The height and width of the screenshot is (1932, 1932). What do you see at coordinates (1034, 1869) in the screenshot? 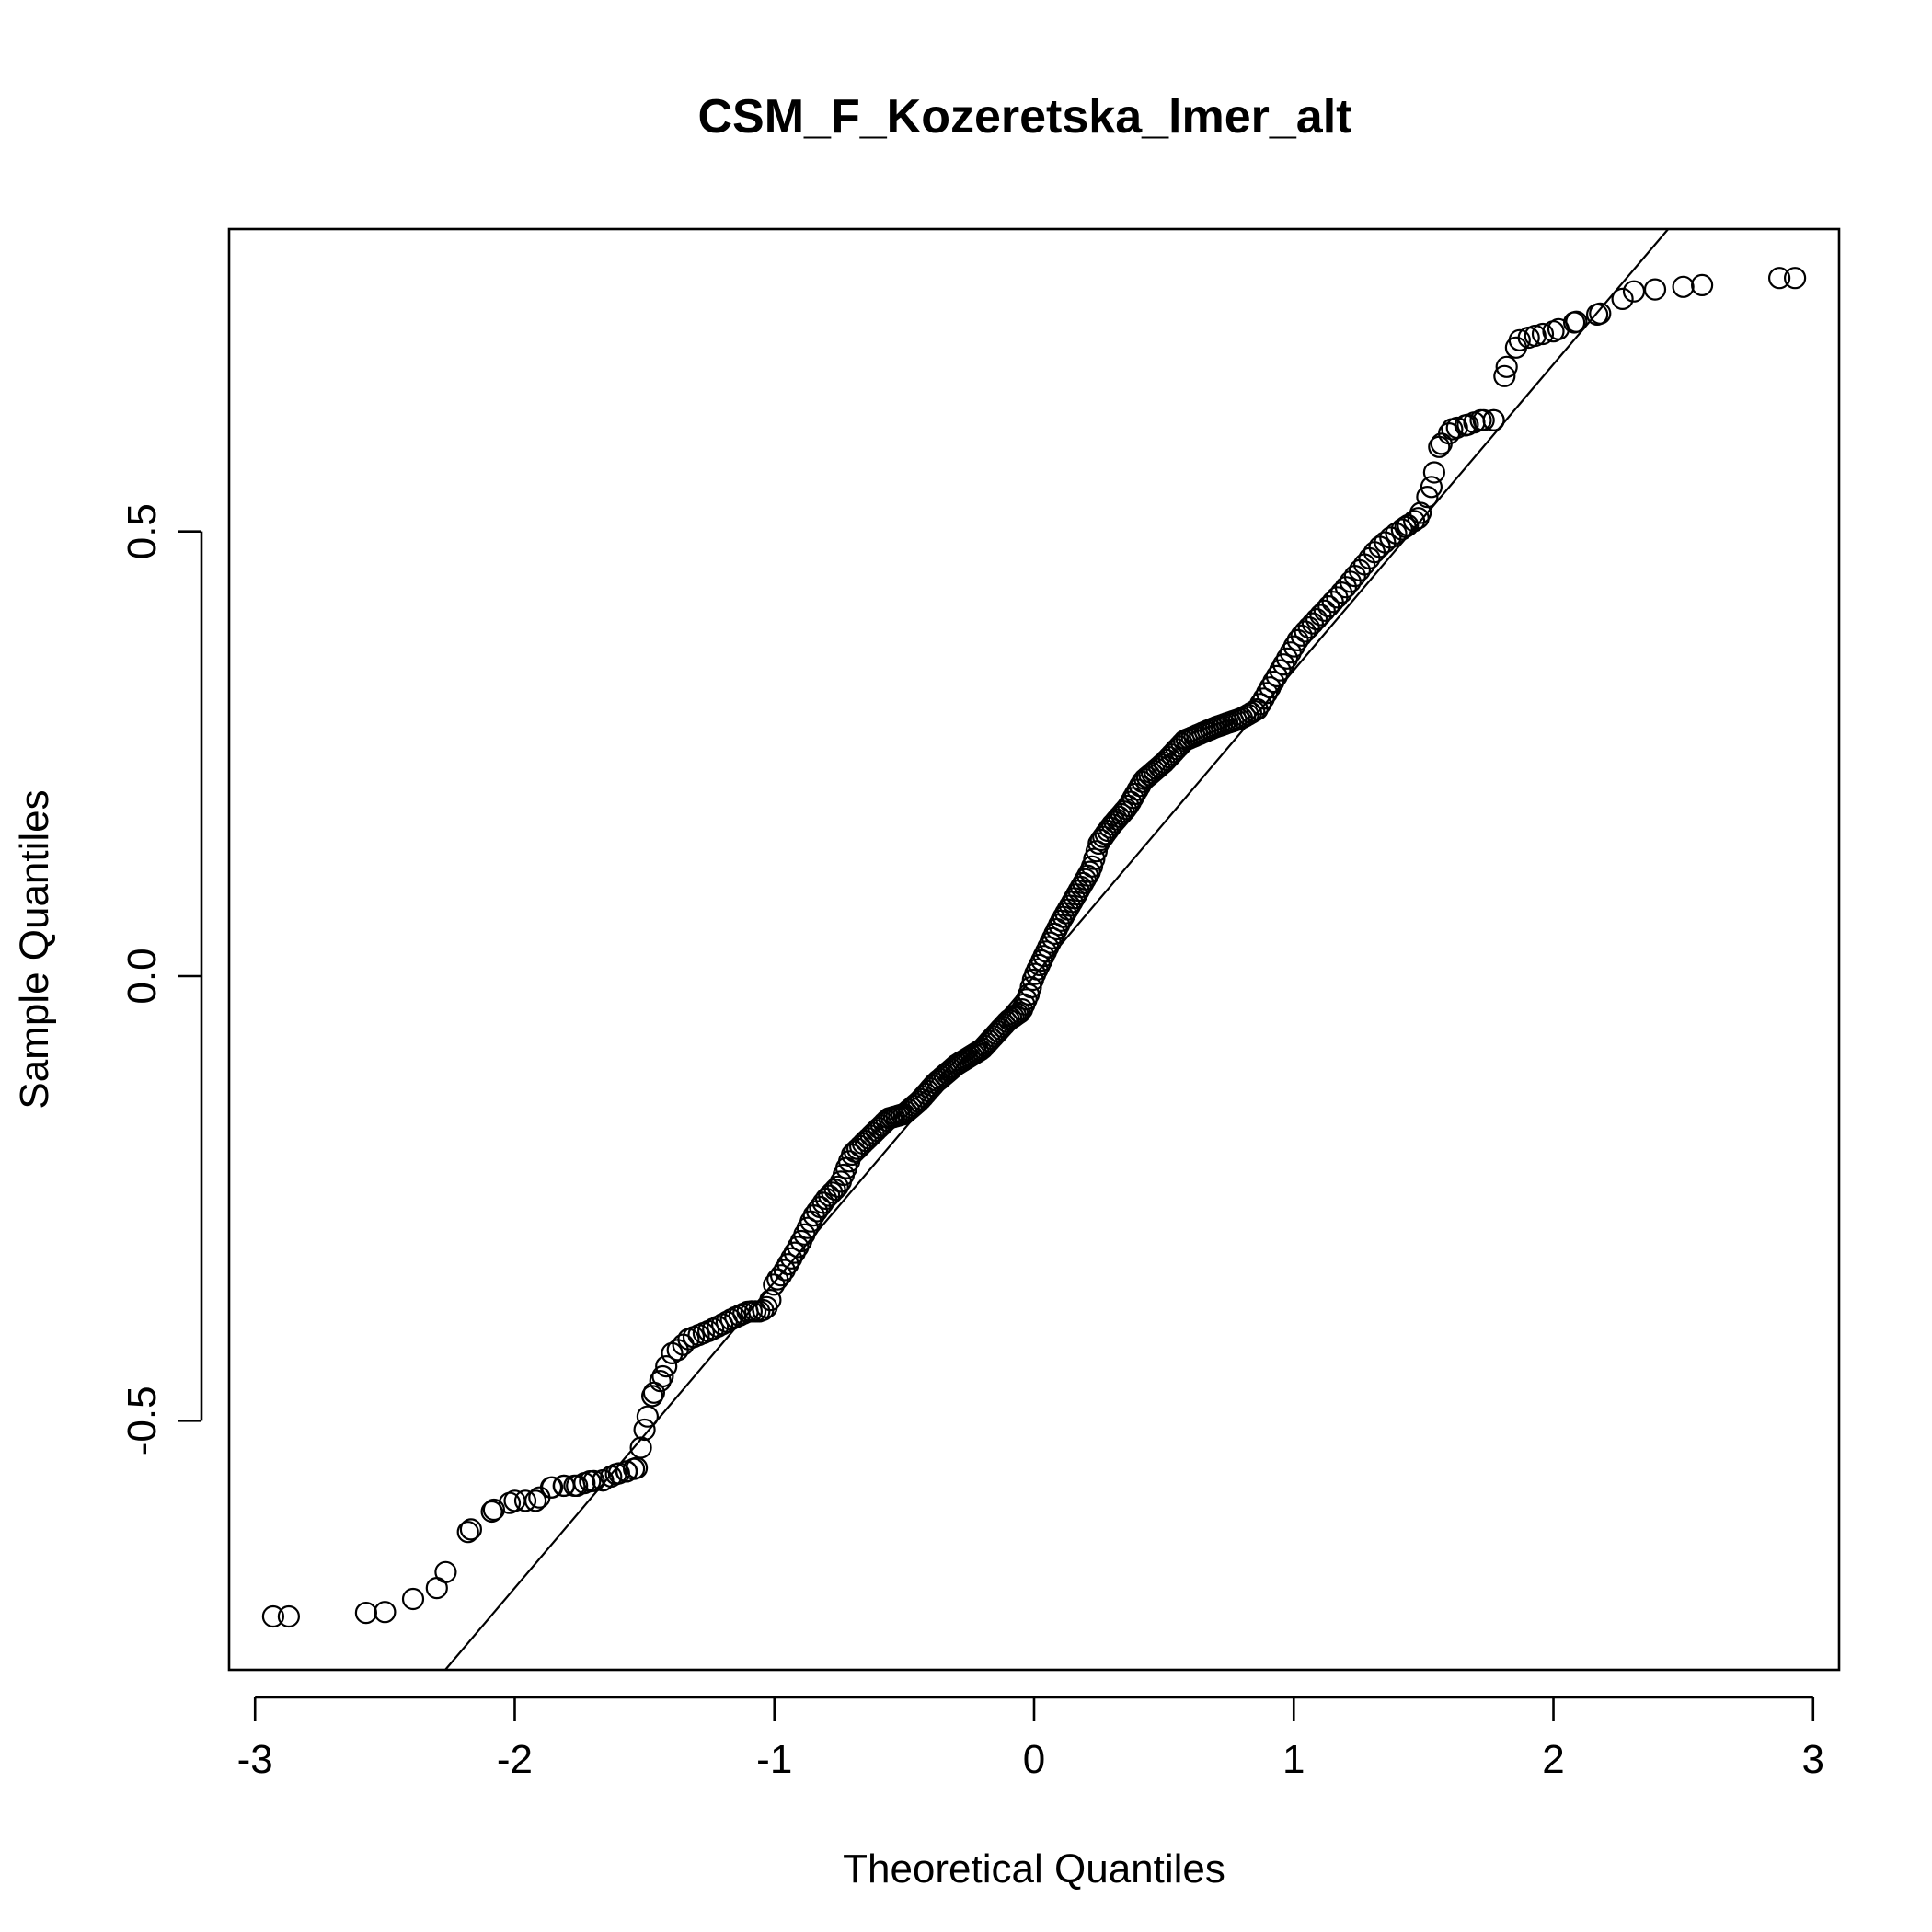
I see `x-axis-title: Theoretical Quantiles` at bounding box center [1034, 1869].